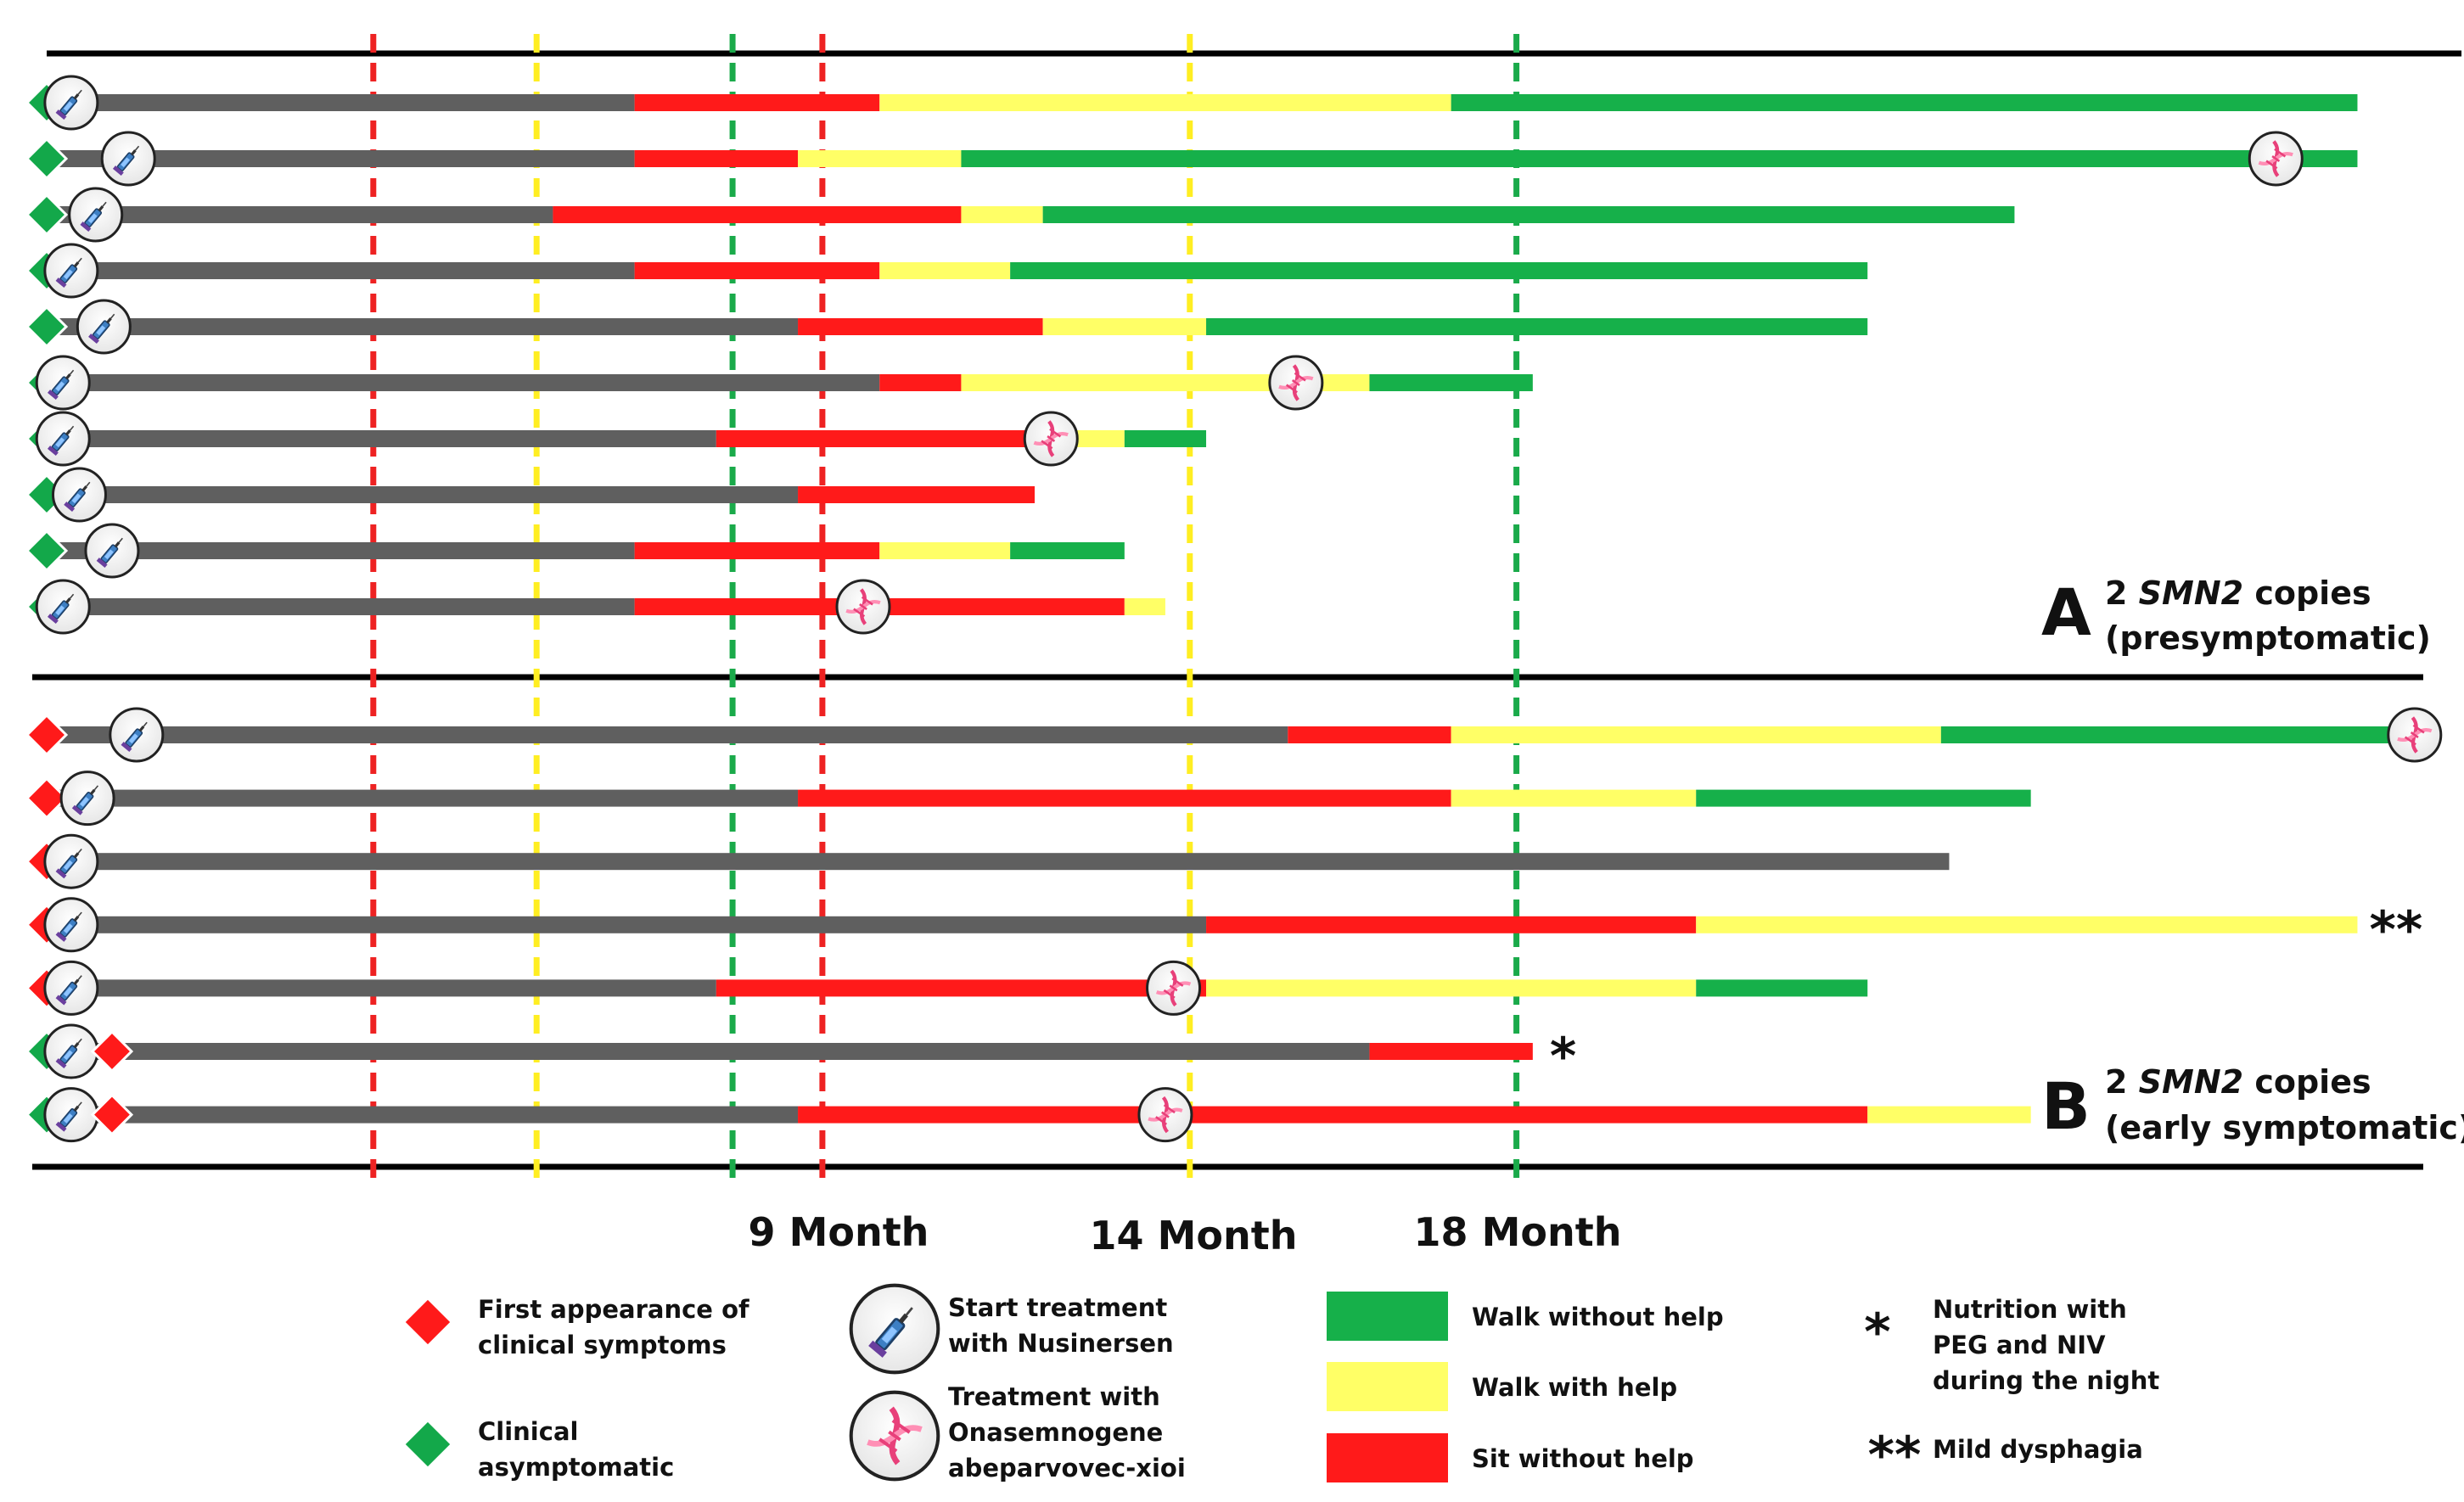 Image resolution: width=2464 pixels, height=1502 pixels. What do you see at coordinates (300, 214) in the screenshot?
I see `panel-a-row-3-segment-1-grey` at bounding box center [300, 214].